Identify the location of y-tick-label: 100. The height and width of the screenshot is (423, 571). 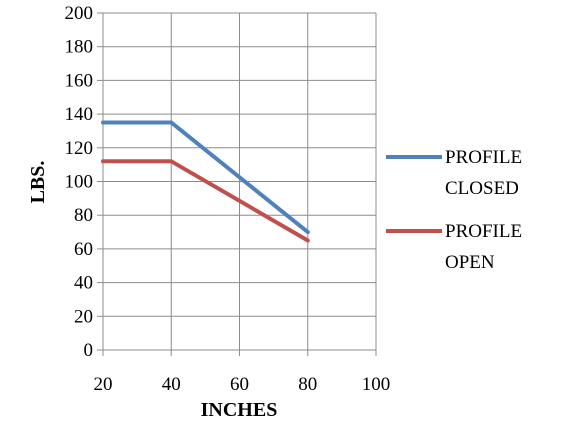
(79, 182).